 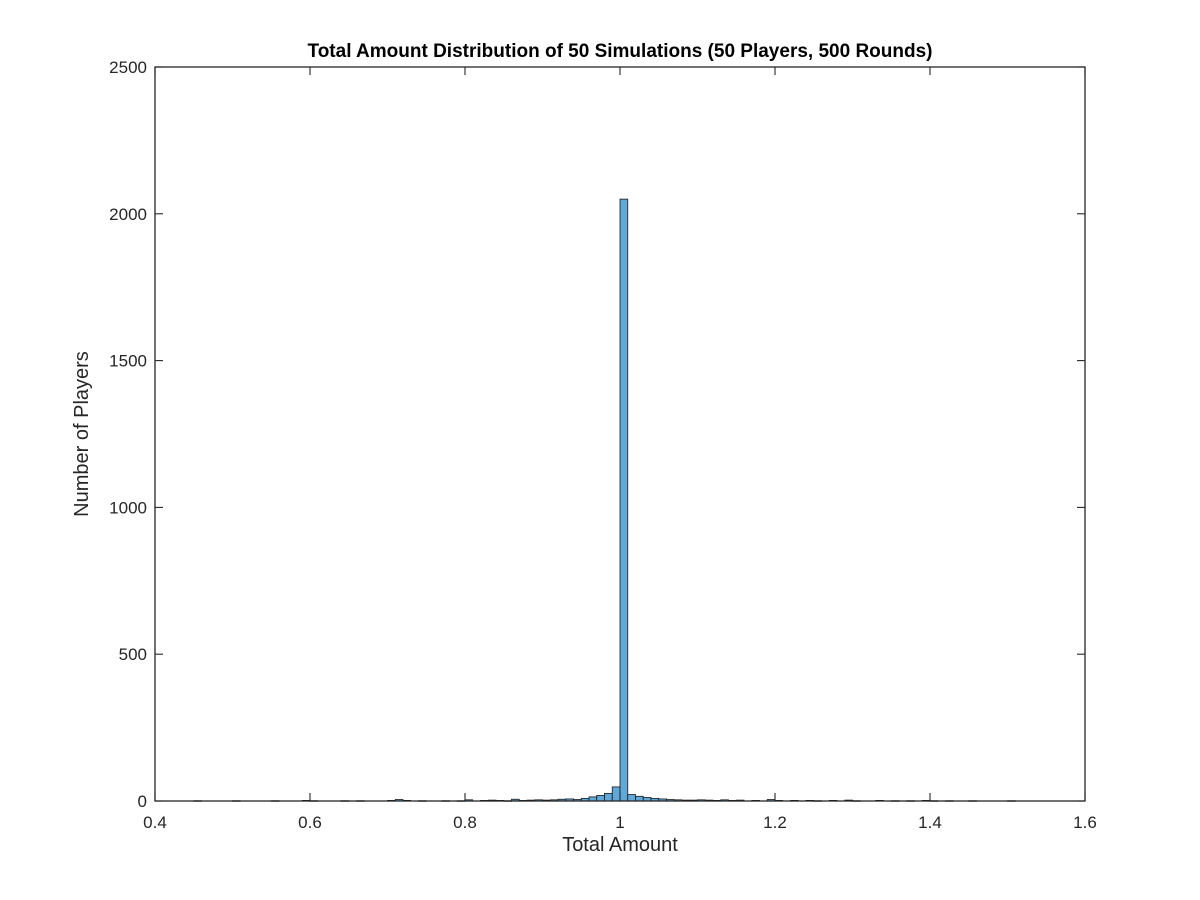 I want to click on y-tick-label: 1500, so click(x=128, y=361).